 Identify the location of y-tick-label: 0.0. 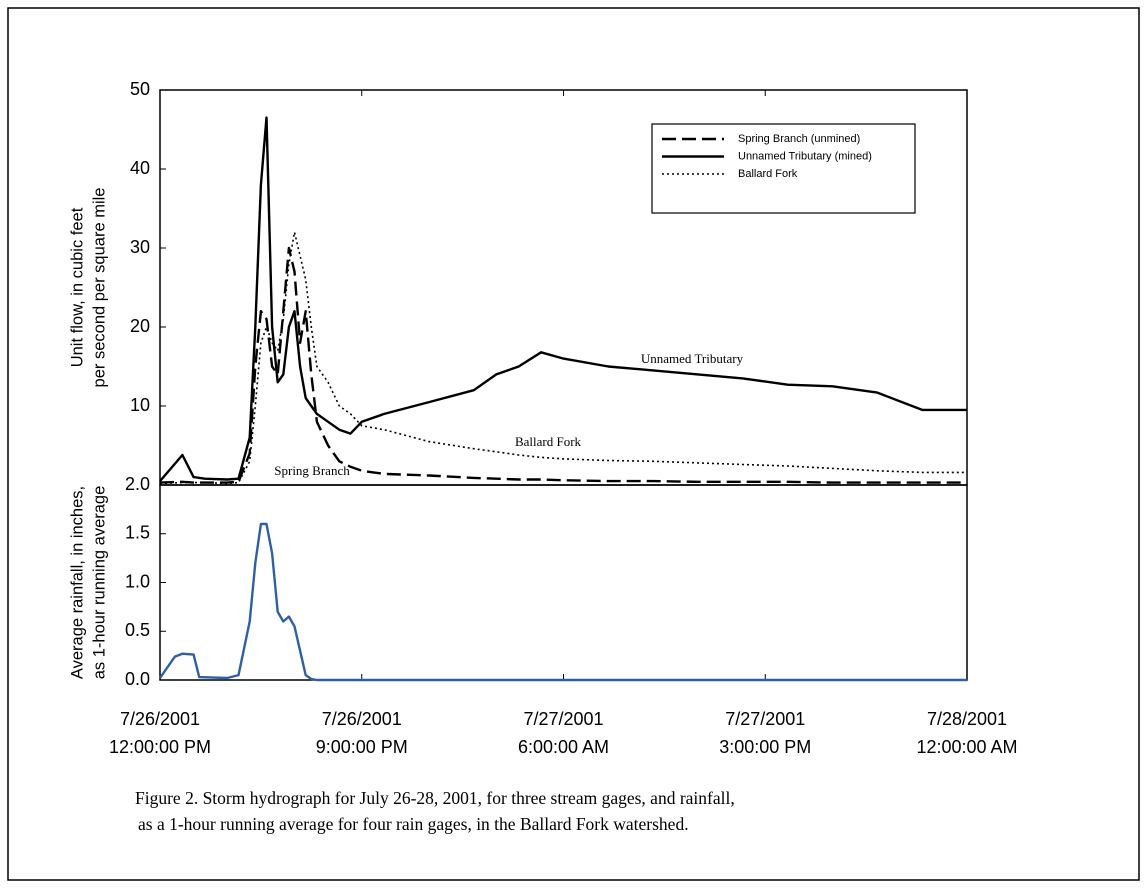
(137, 679).